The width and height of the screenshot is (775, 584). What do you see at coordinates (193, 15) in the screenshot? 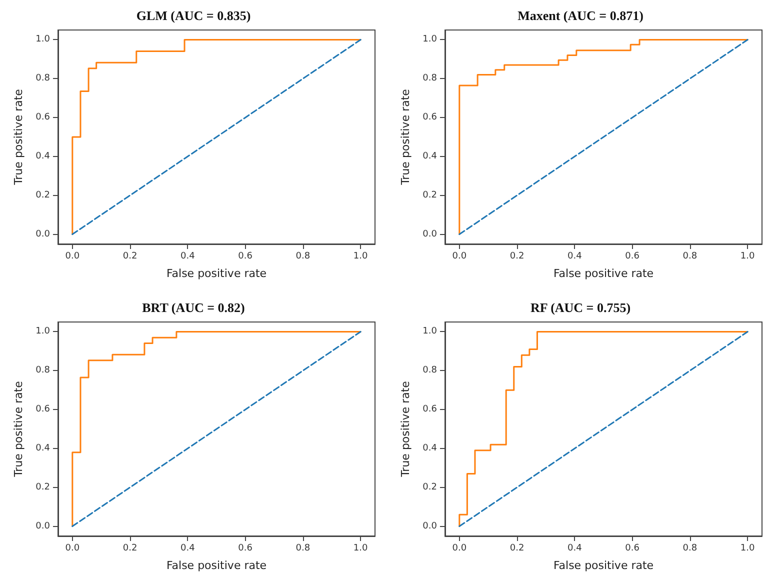
I see `chart-title: GLM (AUC = 0.835)` at bounding box center [193, 15].